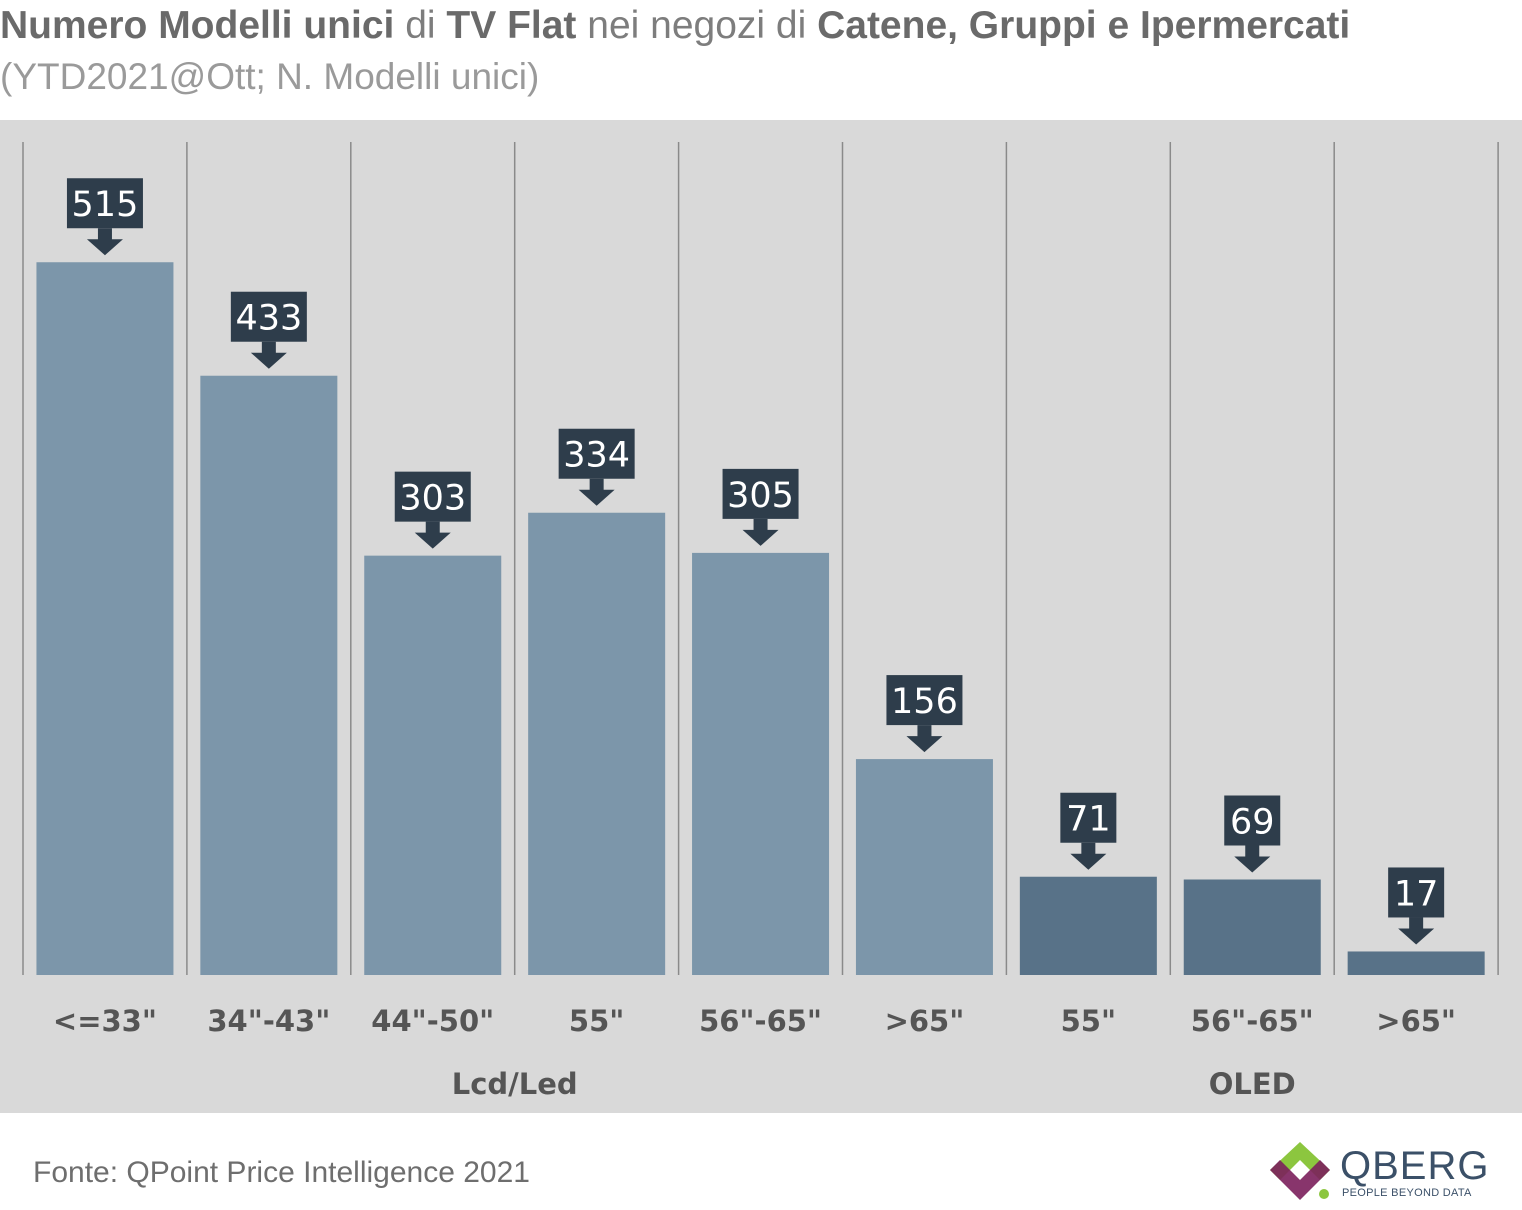 The image size is (1522, 1210). I want to click on title-part-5: Catene, Gruppi e Ipermercati, so click(1084, 25).